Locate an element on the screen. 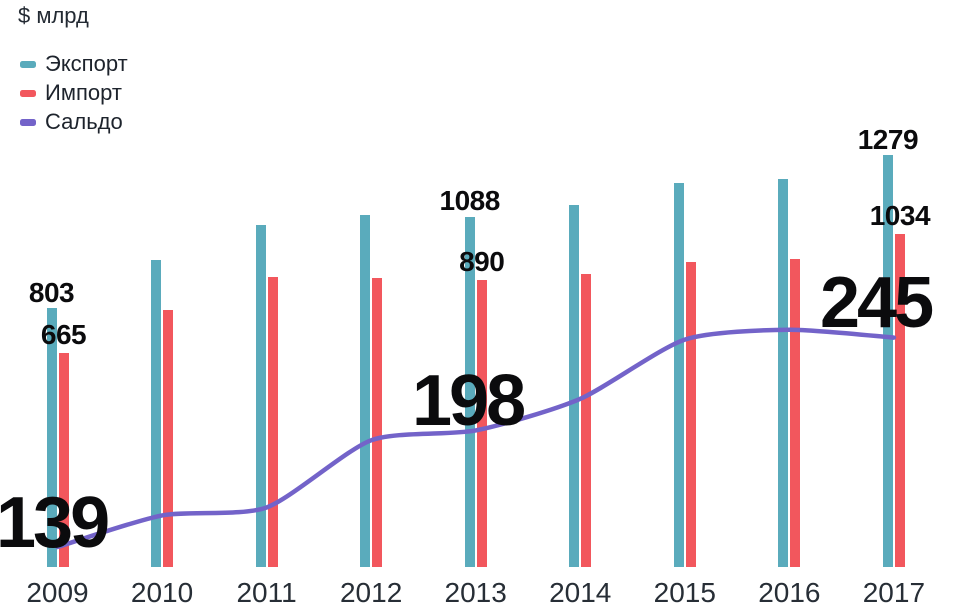 This screenshot has width=961, height=615. export-bar-2015 is located at coordinates (678, 375).